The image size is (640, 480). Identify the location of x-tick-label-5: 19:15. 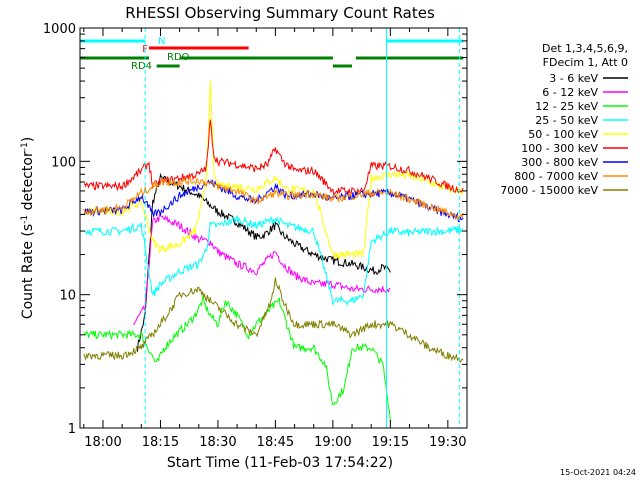
(390, 442).